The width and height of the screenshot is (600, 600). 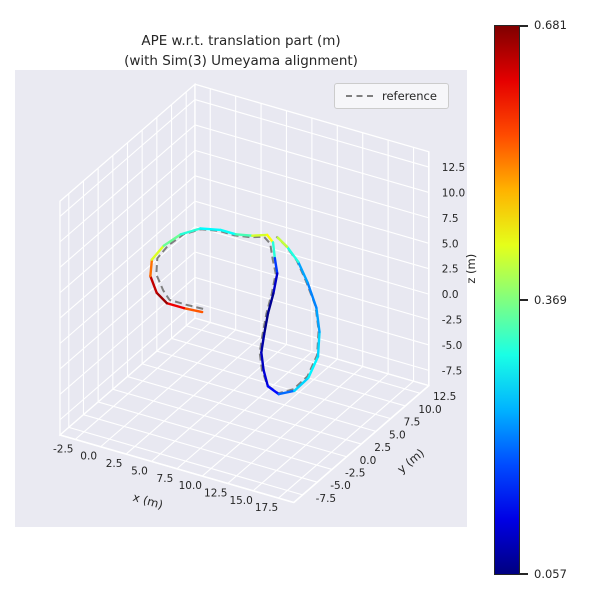 What do you see at coordinates (412, 423) in the screenshot?
I see `y-tick-label: 7.5` at bounding box center [412, 423].